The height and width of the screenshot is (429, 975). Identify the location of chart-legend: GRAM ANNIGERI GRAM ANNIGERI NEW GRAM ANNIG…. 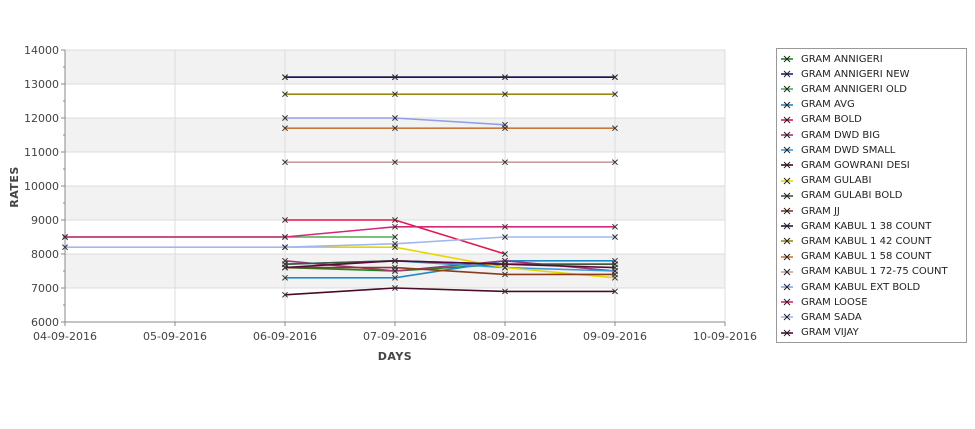
(871, 195).